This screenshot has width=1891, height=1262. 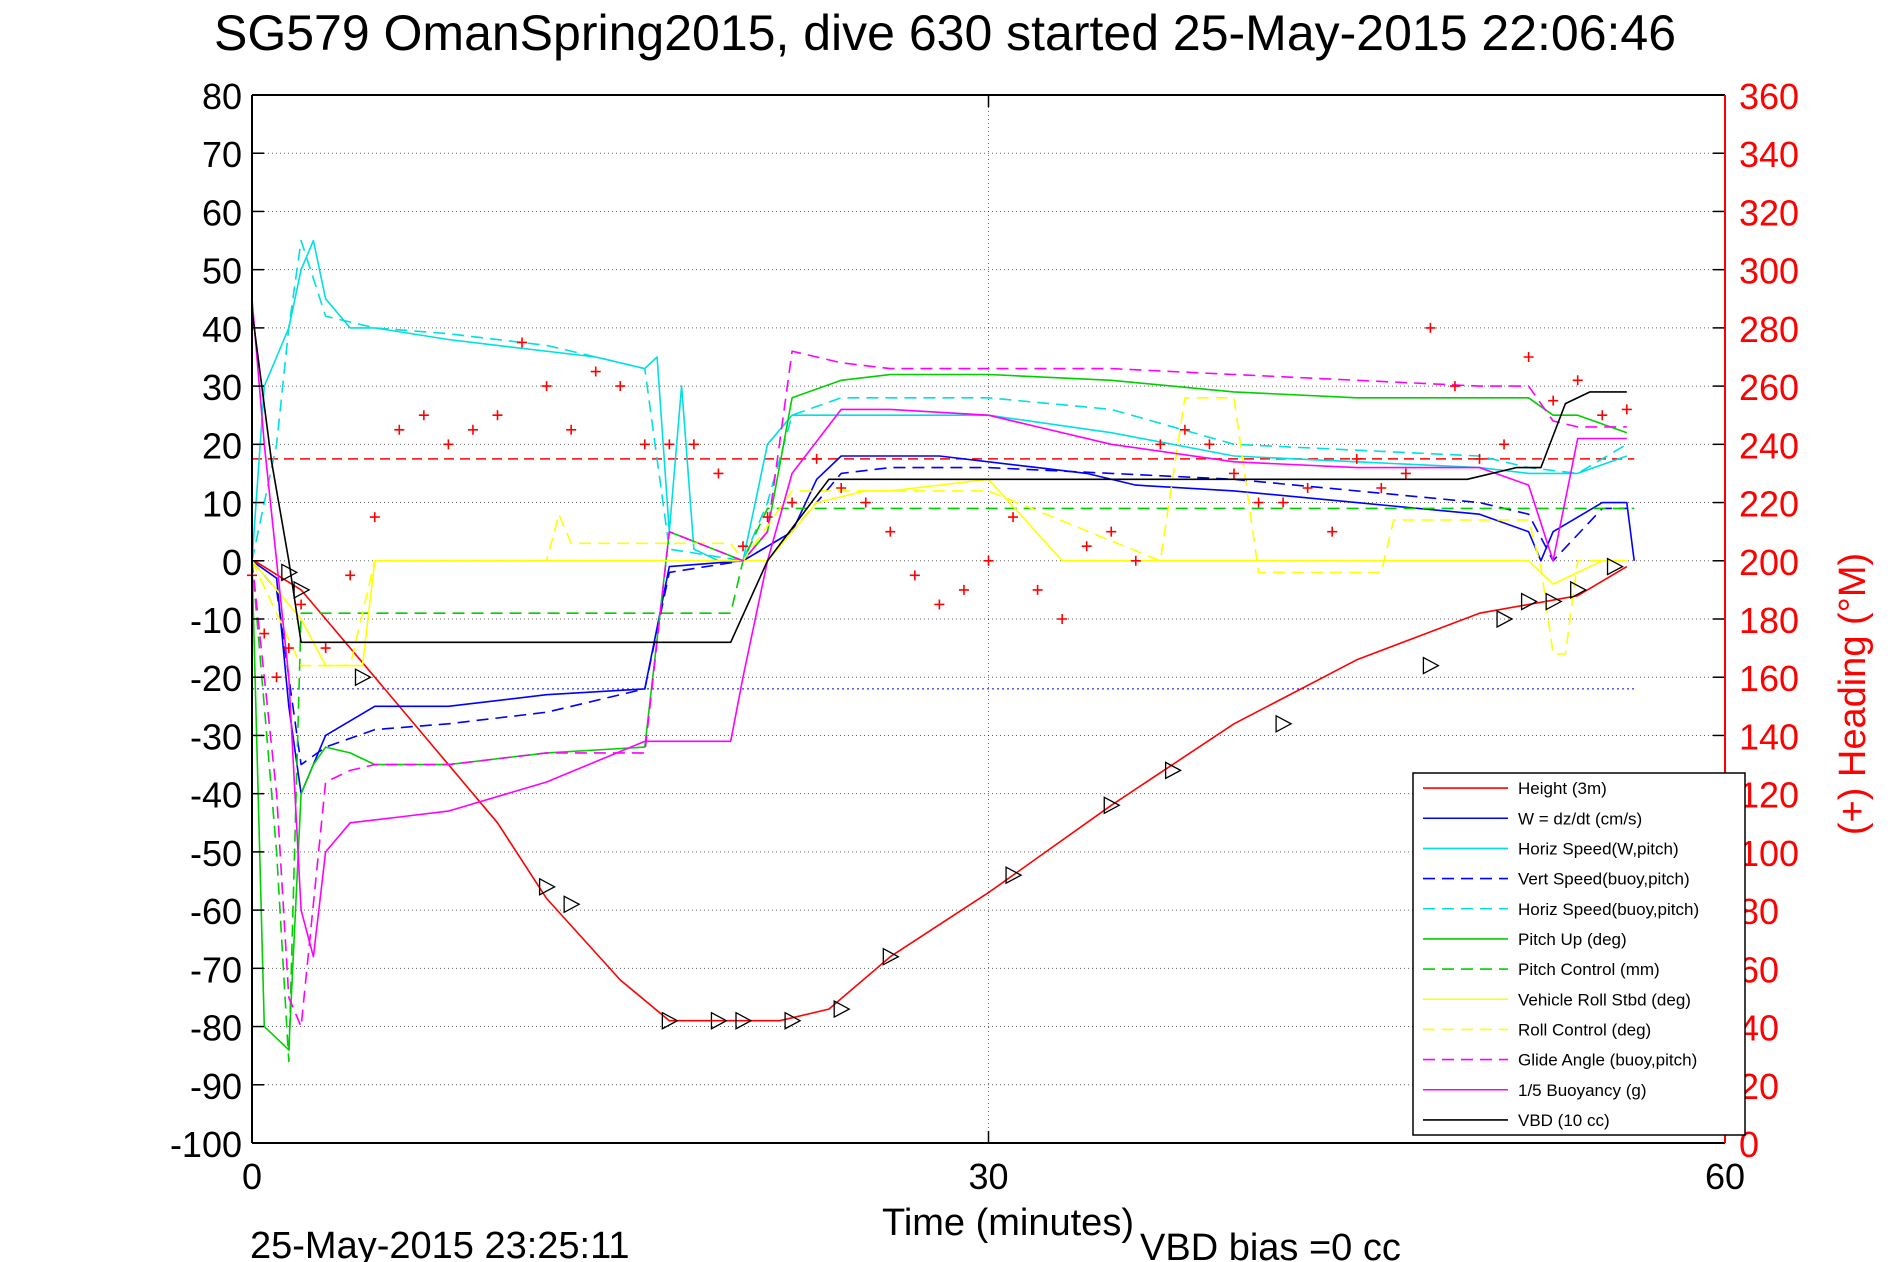 What do you see at coordinates (216, 911) in the screenshot?
I see `y-tick-label: -60` at bounding box center [216, 911].